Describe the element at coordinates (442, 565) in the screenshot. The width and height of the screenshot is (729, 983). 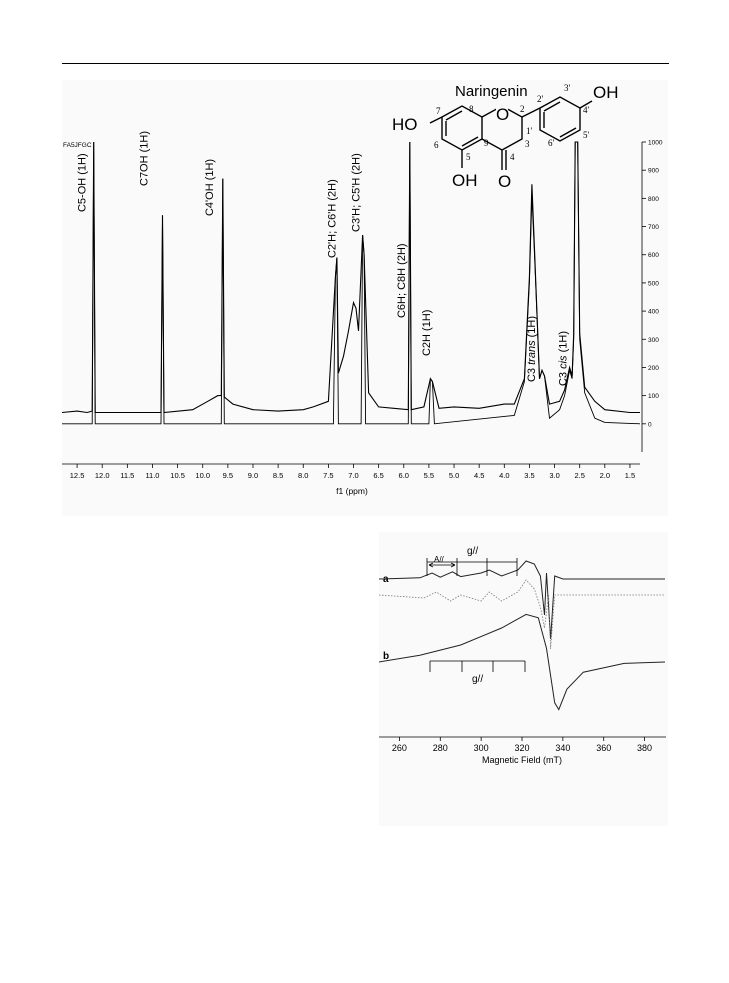
I see `a-parallel-arrow` at that location.